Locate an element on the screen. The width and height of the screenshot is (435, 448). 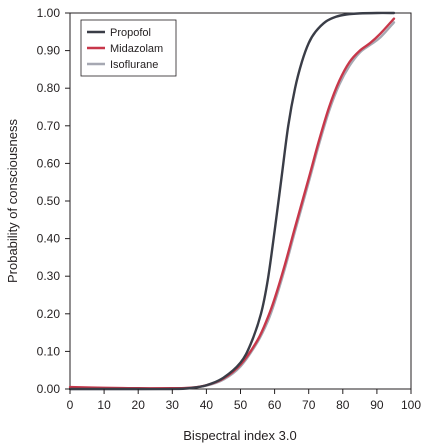
y-tick-label: 0.00 is located at coordinates (49, 389).